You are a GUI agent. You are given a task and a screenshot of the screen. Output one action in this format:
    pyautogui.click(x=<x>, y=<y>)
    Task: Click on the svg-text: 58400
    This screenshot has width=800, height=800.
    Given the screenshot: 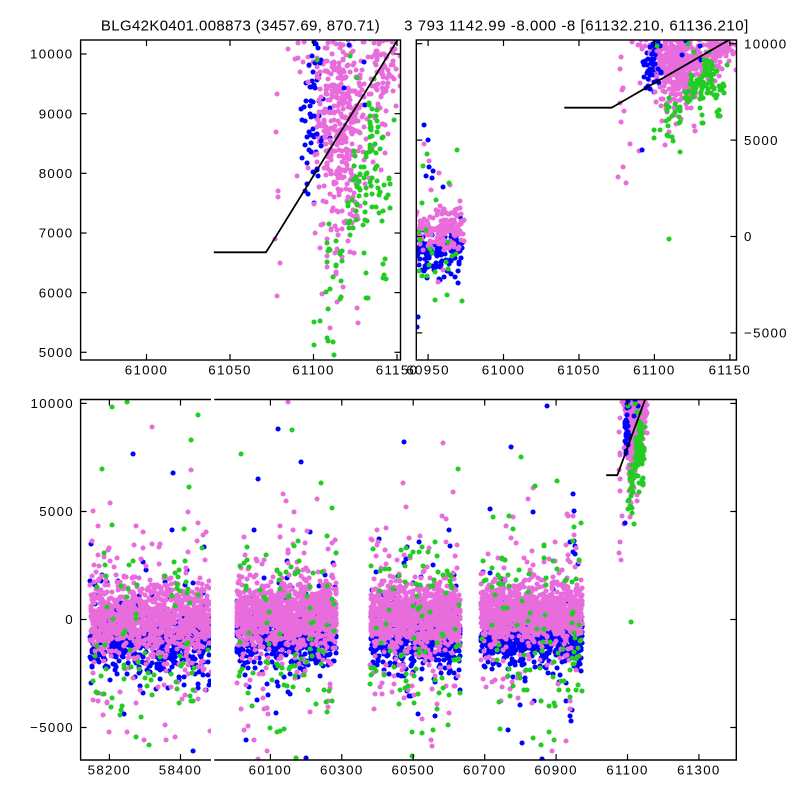 What is the action you would take?
    pyautogui.click(x=180, y=770)
    